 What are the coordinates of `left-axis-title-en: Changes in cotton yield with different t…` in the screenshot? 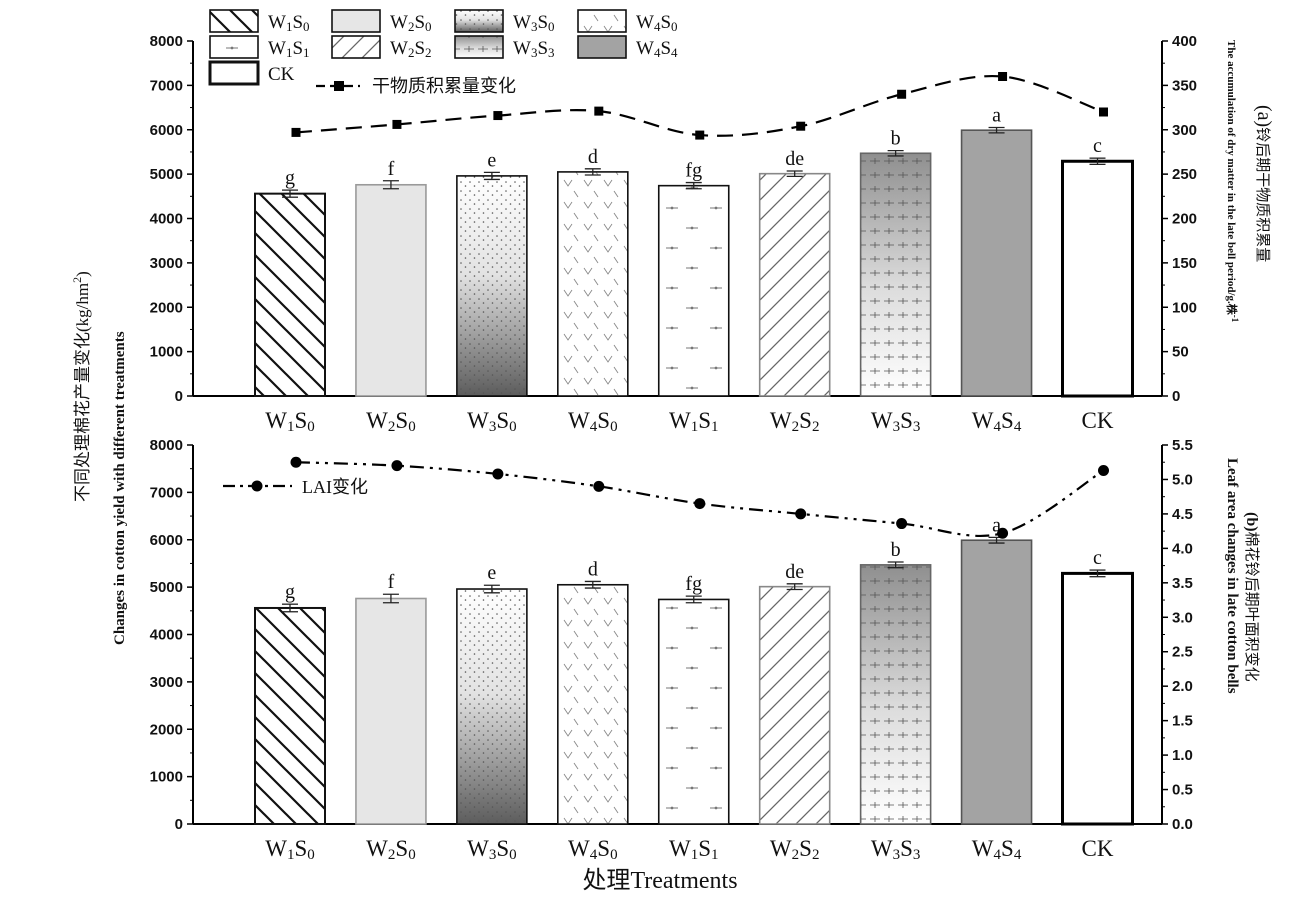 It's located at (120, 488).